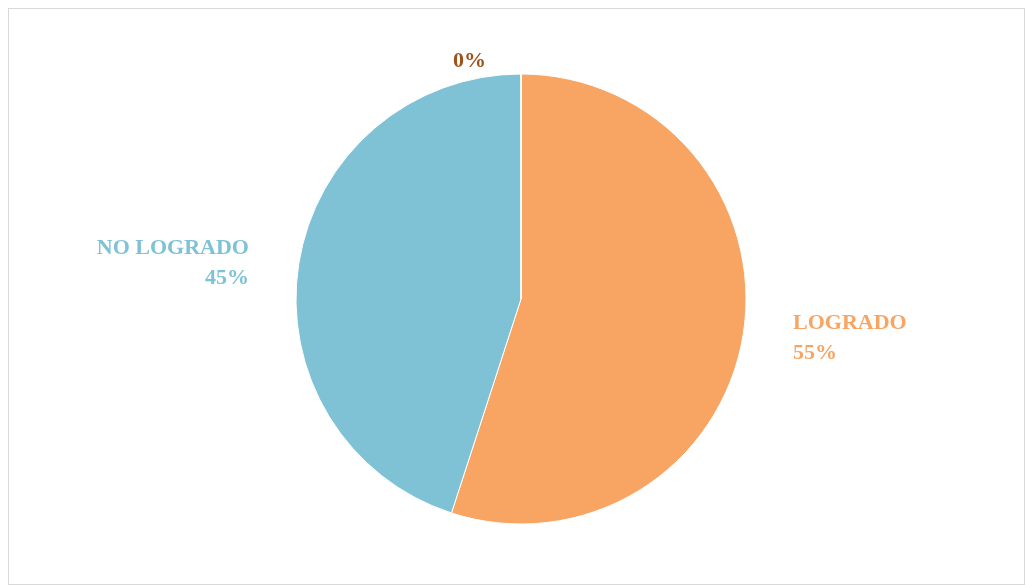  What do you see at coordinates (469, 59) in the screenshot?
I see `text: 0%` at bounding box center [469, 59].